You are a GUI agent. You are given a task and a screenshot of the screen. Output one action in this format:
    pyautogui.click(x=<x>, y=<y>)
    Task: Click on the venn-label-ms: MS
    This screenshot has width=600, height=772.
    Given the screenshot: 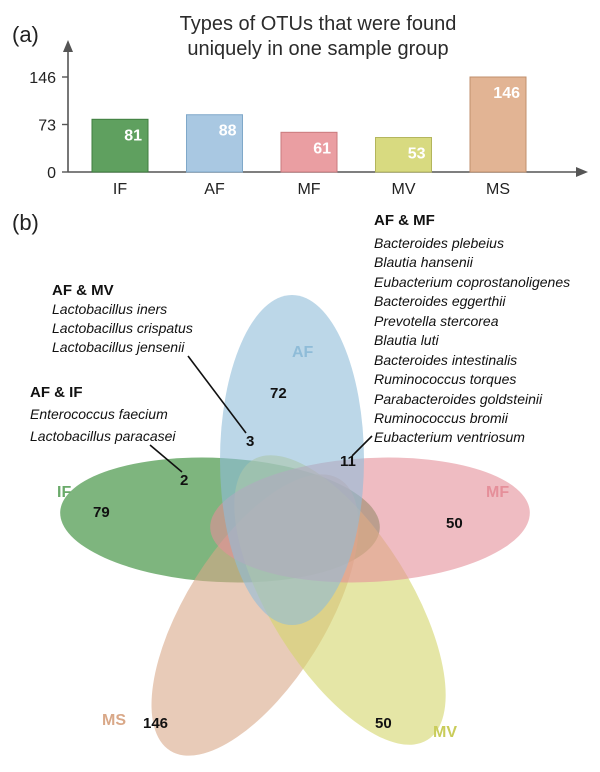 What is the action you would take?
    pyautogui.click(x=114, y=720)
    